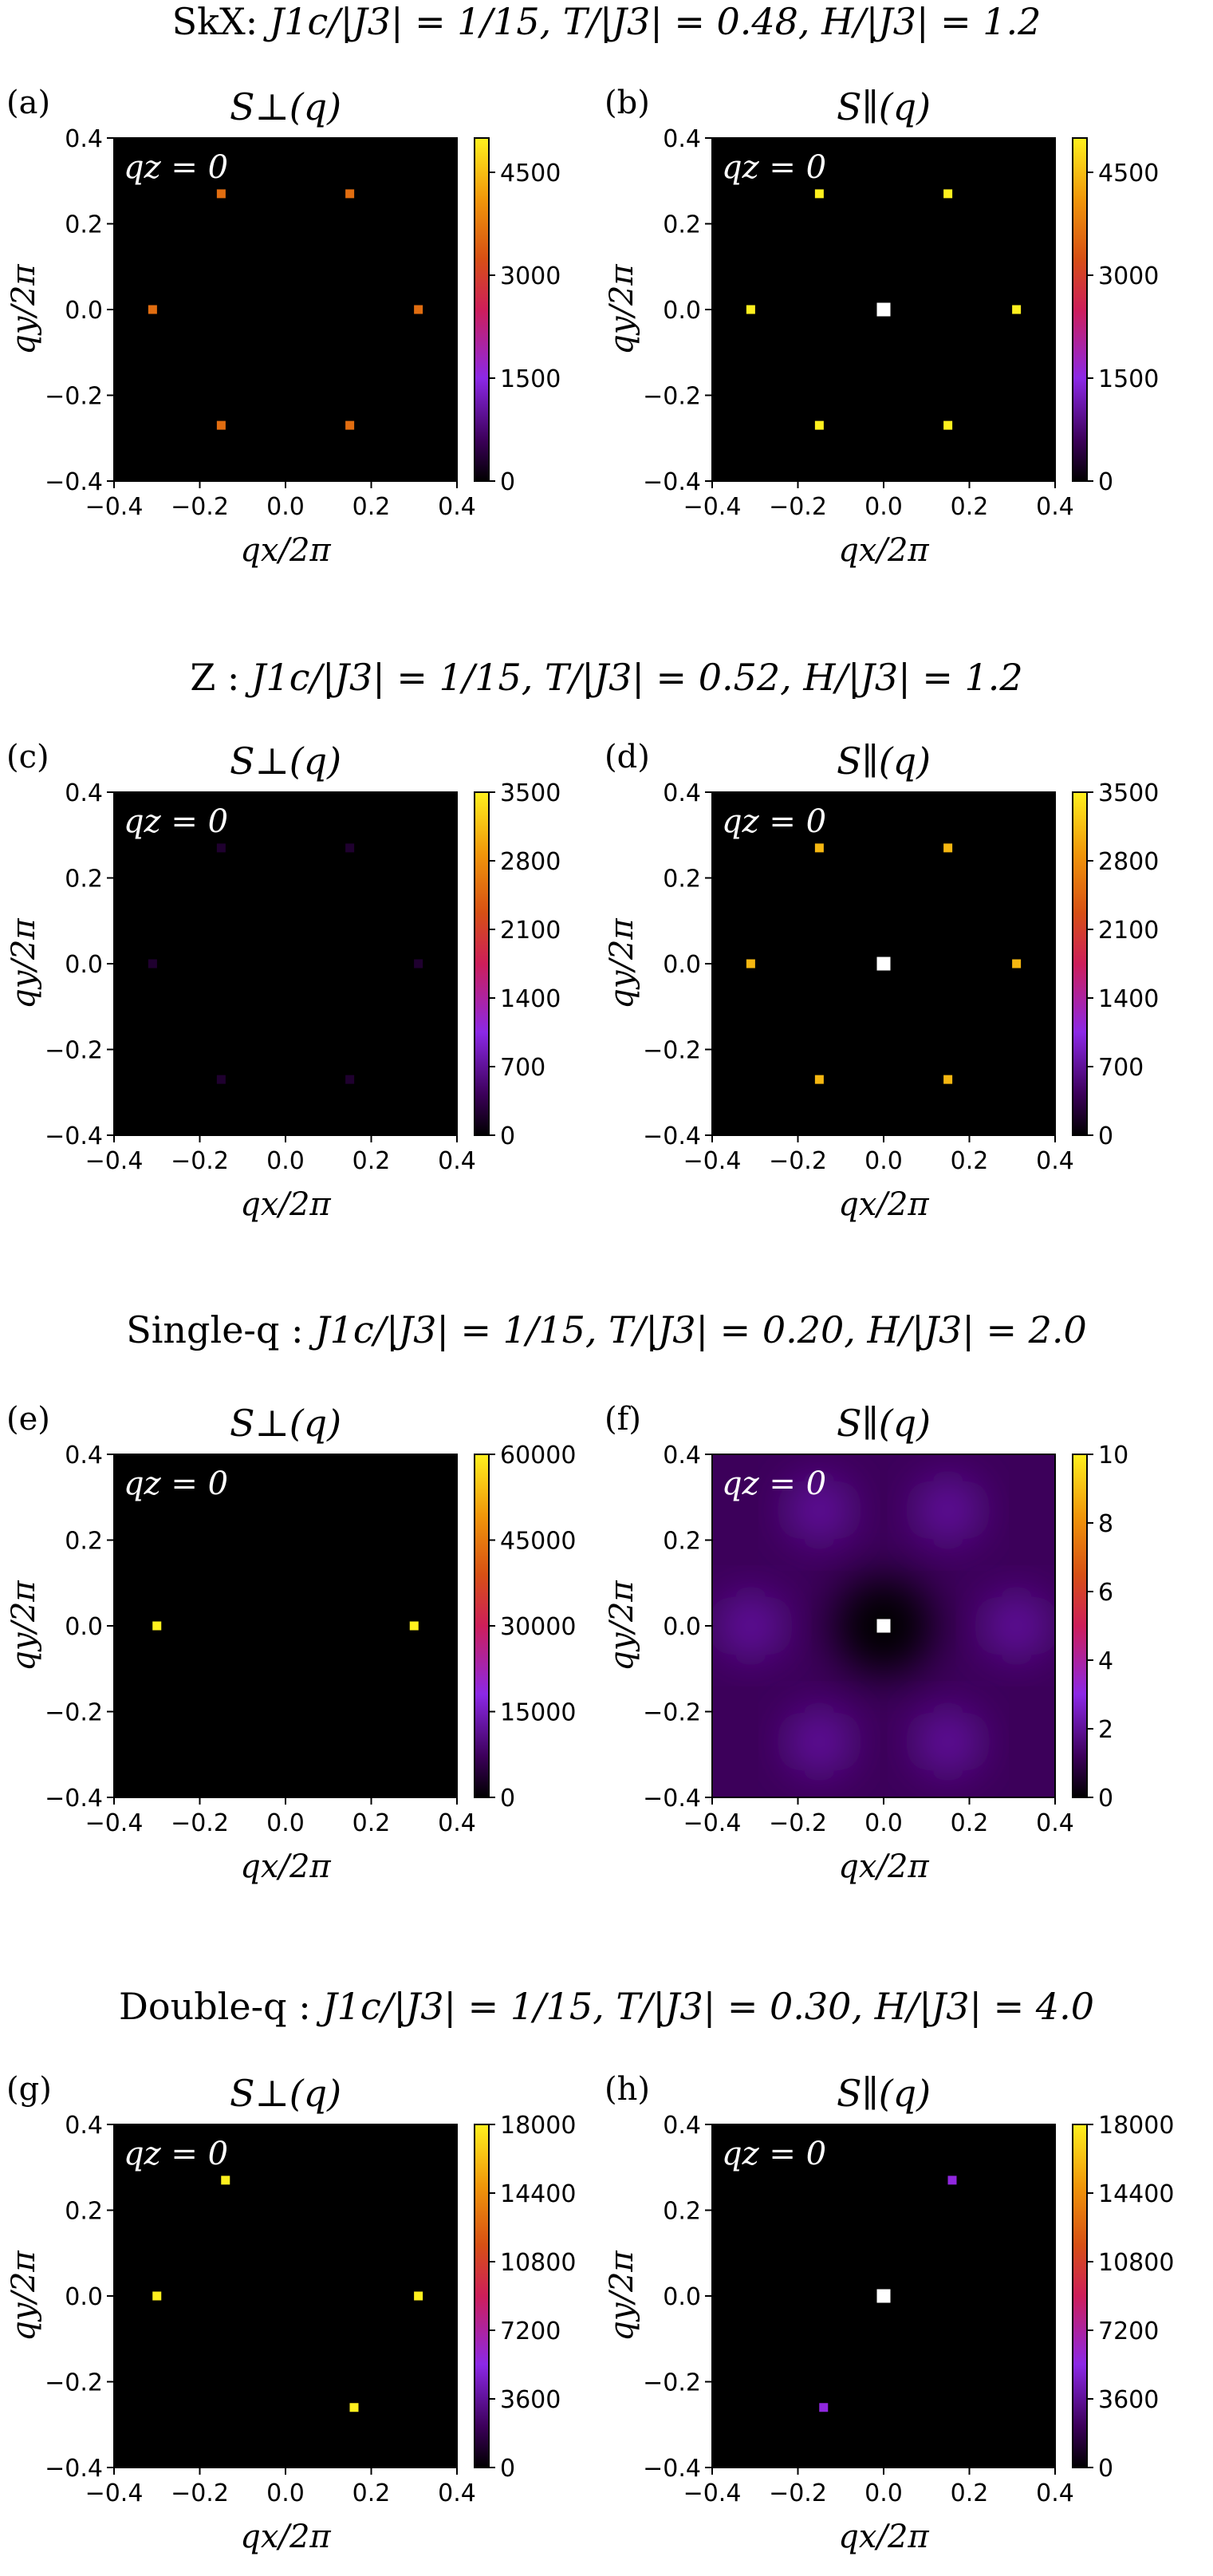 The image size is (1213, 2576). Describe the element at coordinates (1128, 173) in the screenshot. I see `colorbar-tick-label: 4500` at that location.